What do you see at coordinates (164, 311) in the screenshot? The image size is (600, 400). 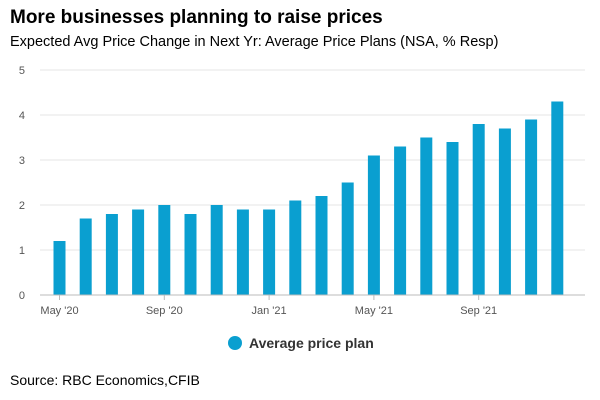 I see `x-tick-label: Sep '20` at bounding box center [164, 311].